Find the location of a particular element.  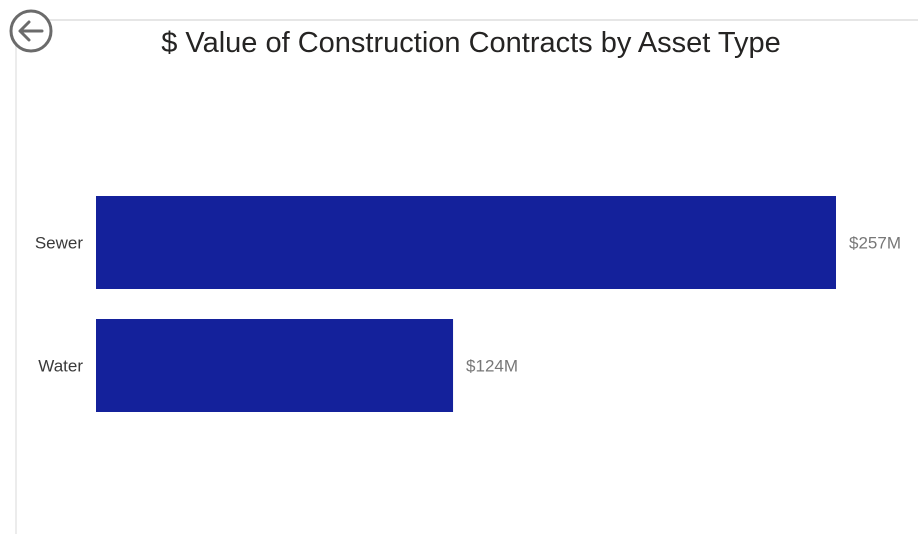

data-label-sewer: $257M is located at coordinates (875, 243).